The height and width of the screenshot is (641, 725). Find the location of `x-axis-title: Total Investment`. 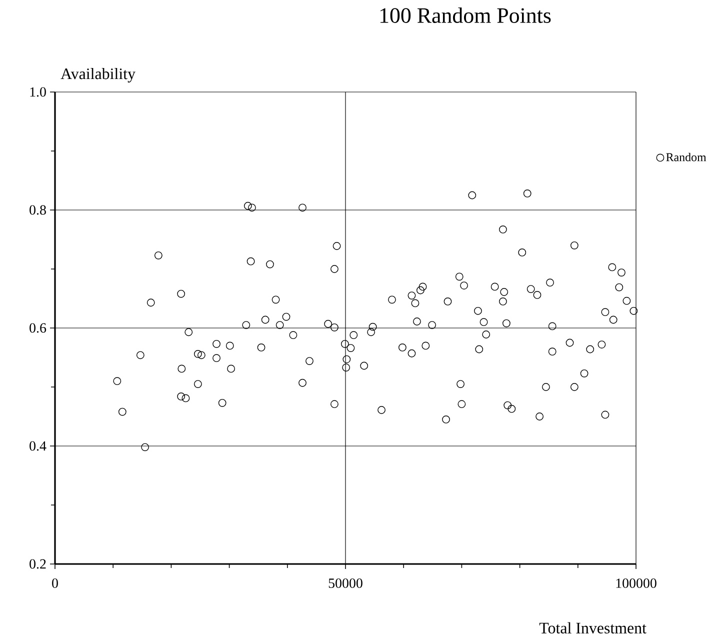

x-axis-title: Total Investment is located at coordinates (592, 628).